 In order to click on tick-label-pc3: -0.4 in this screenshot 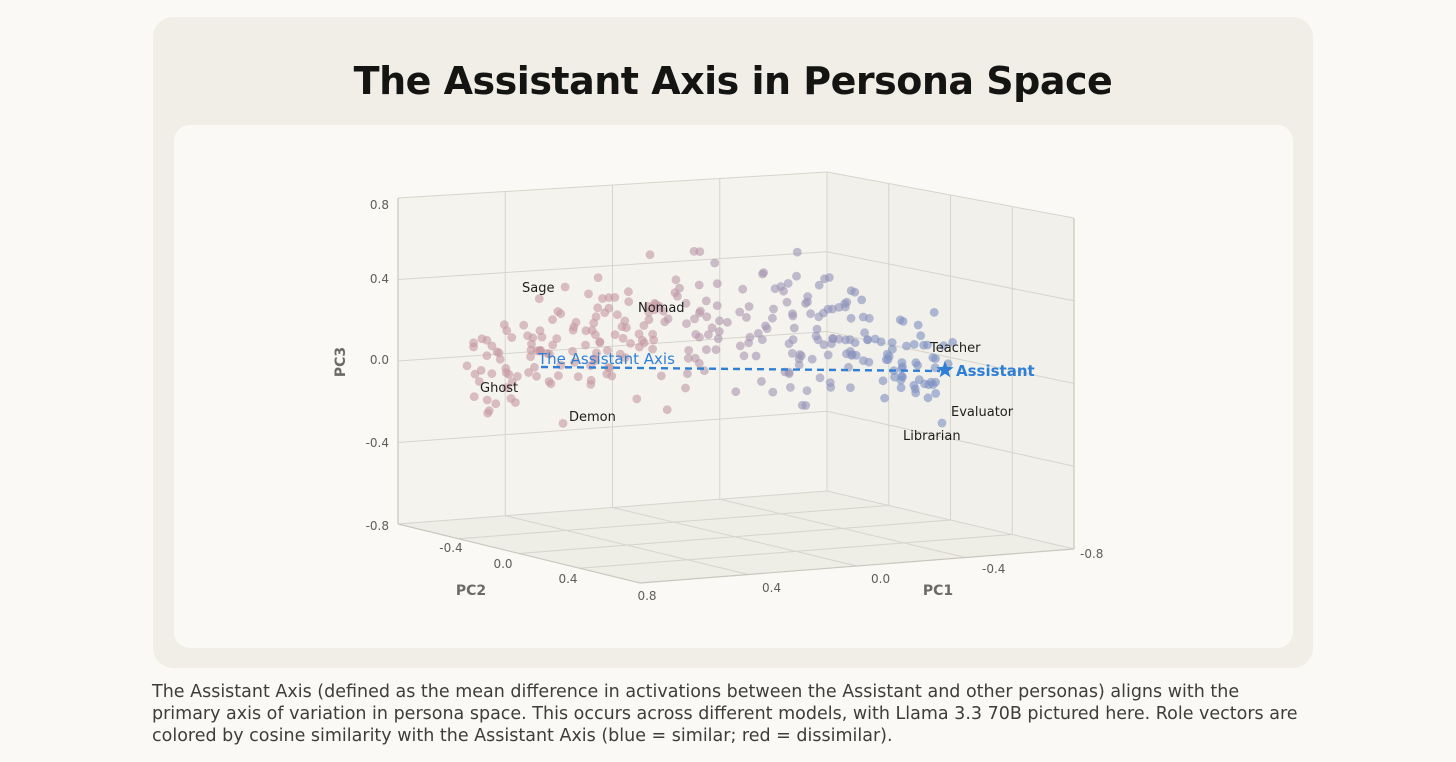, I will do `click(377, 443)`.